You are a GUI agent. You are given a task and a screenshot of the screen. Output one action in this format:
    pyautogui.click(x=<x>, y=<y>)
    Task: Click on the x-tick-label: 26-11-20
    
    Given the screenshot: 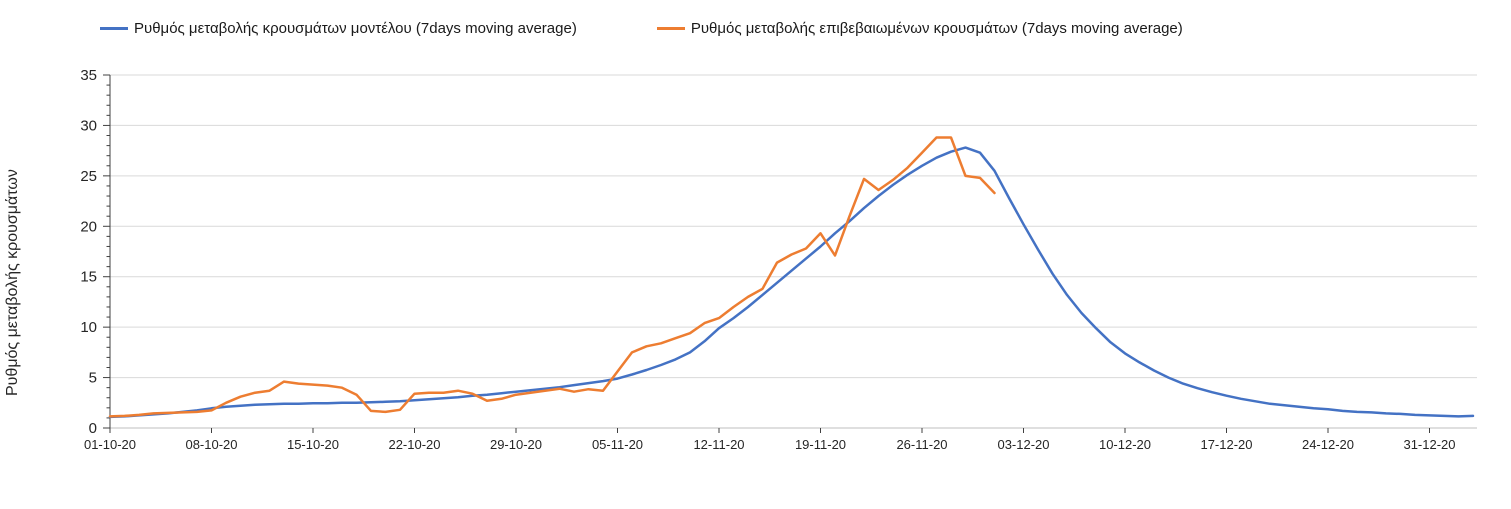 What is the action you would take?
    pyautogui.click(x=921, y=444)
    